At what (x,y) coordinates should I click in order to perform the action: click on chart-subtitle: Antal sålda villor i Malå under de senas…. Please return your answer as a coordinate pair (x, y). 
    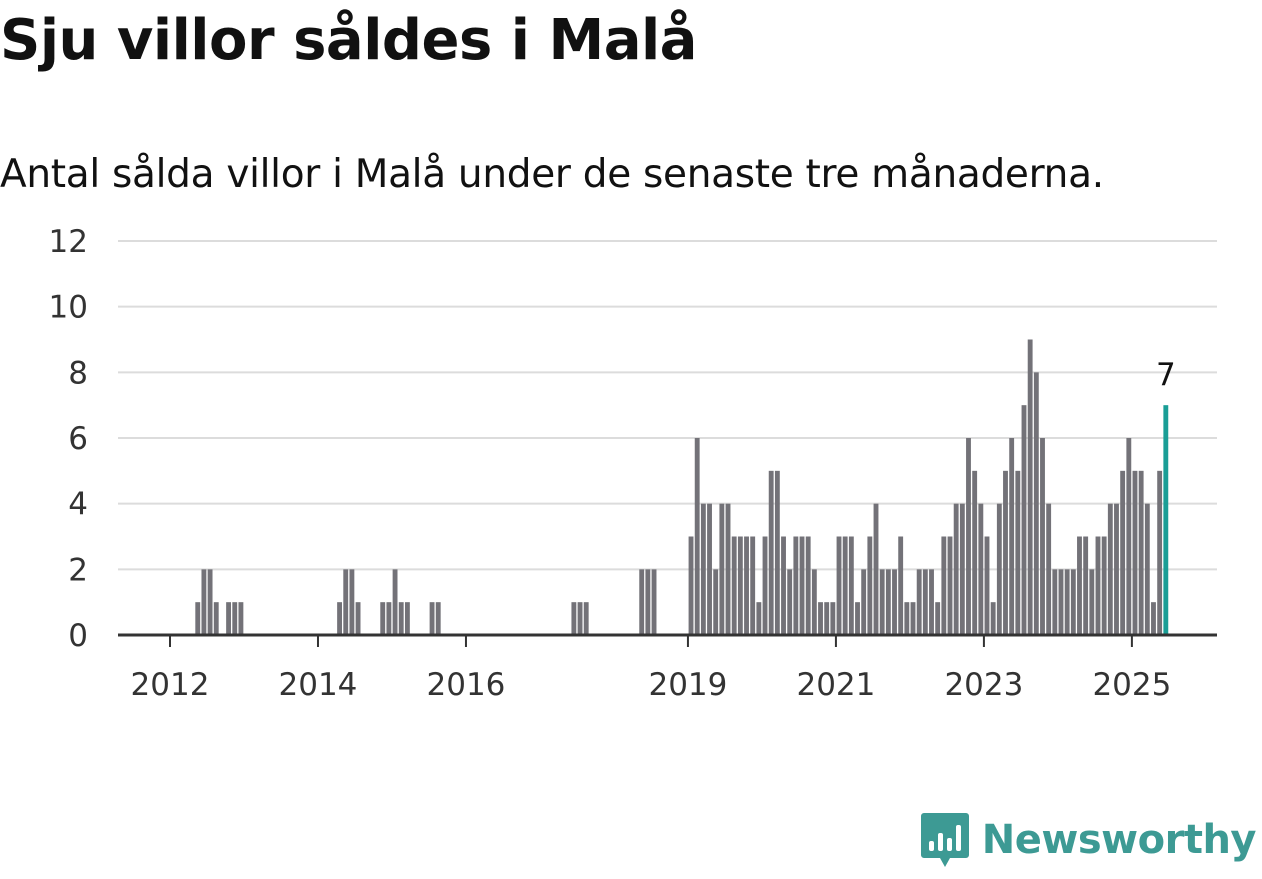
    Looking at the image, I should click on (552, 174).